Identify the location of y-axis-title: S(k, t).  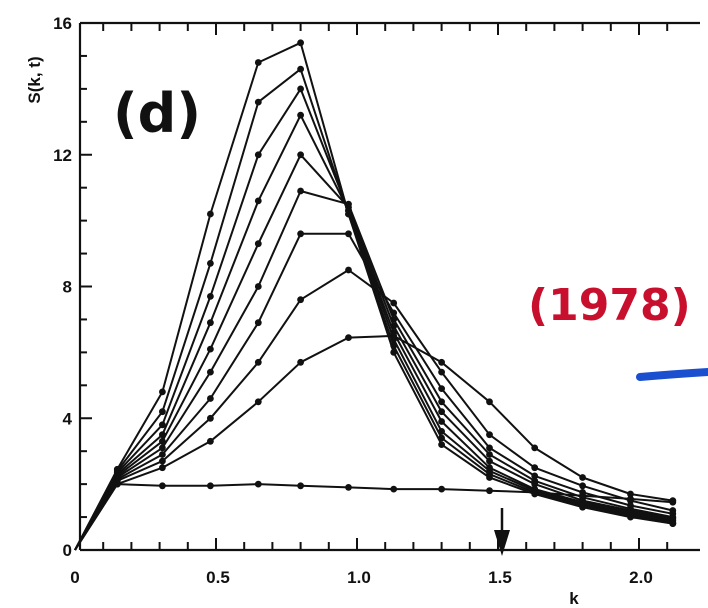
(34, 79).